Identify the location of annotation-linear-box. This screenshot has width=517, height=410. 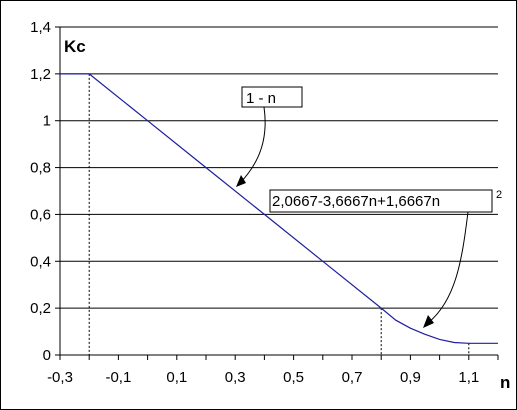
(272, 97).